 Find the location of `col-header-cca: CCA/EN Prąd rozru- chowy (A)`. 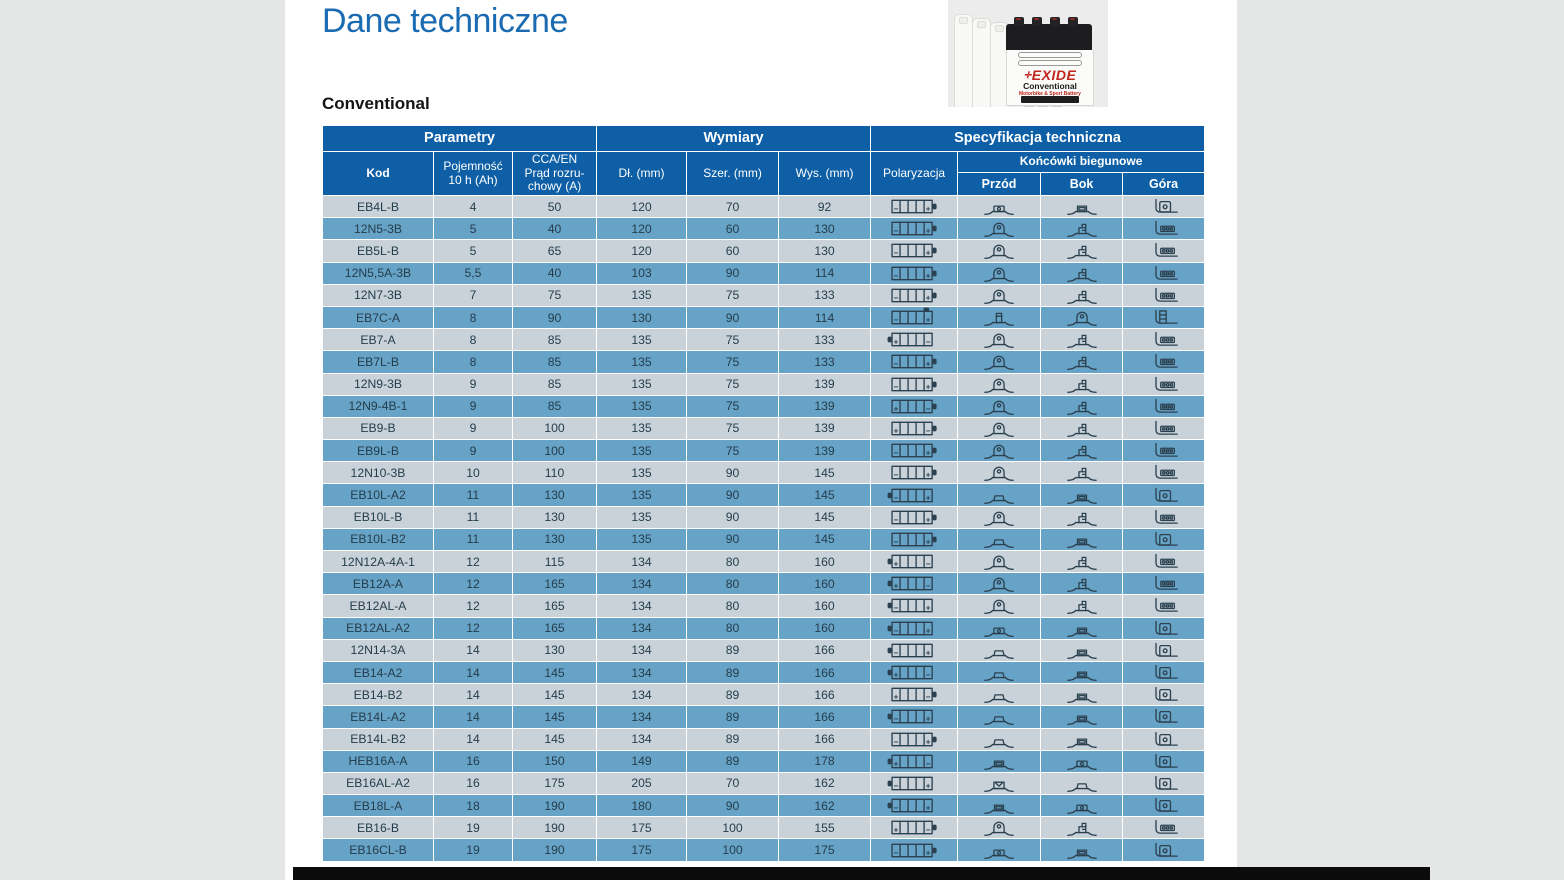

col-header-cca: CCA/EN Prąd rozru- chowy (A) is located at coordinates (555, 173).